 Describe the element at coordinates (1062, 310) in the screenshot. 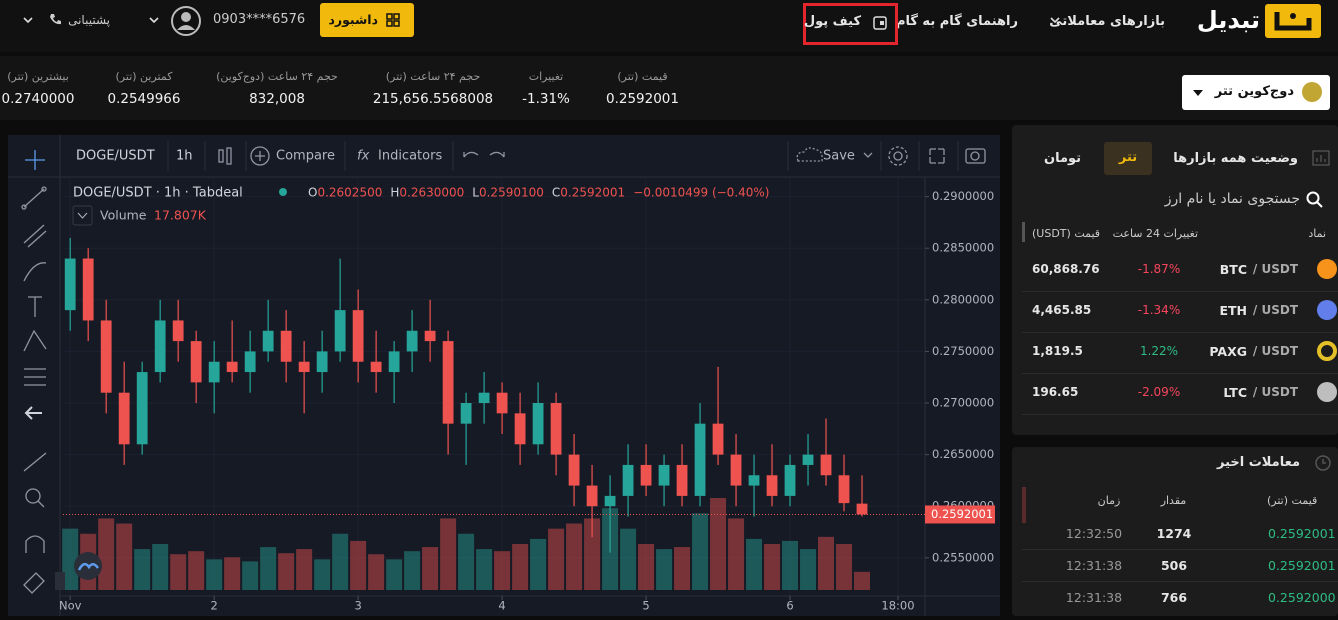

I see `row-price: 4,465.85` at that location.